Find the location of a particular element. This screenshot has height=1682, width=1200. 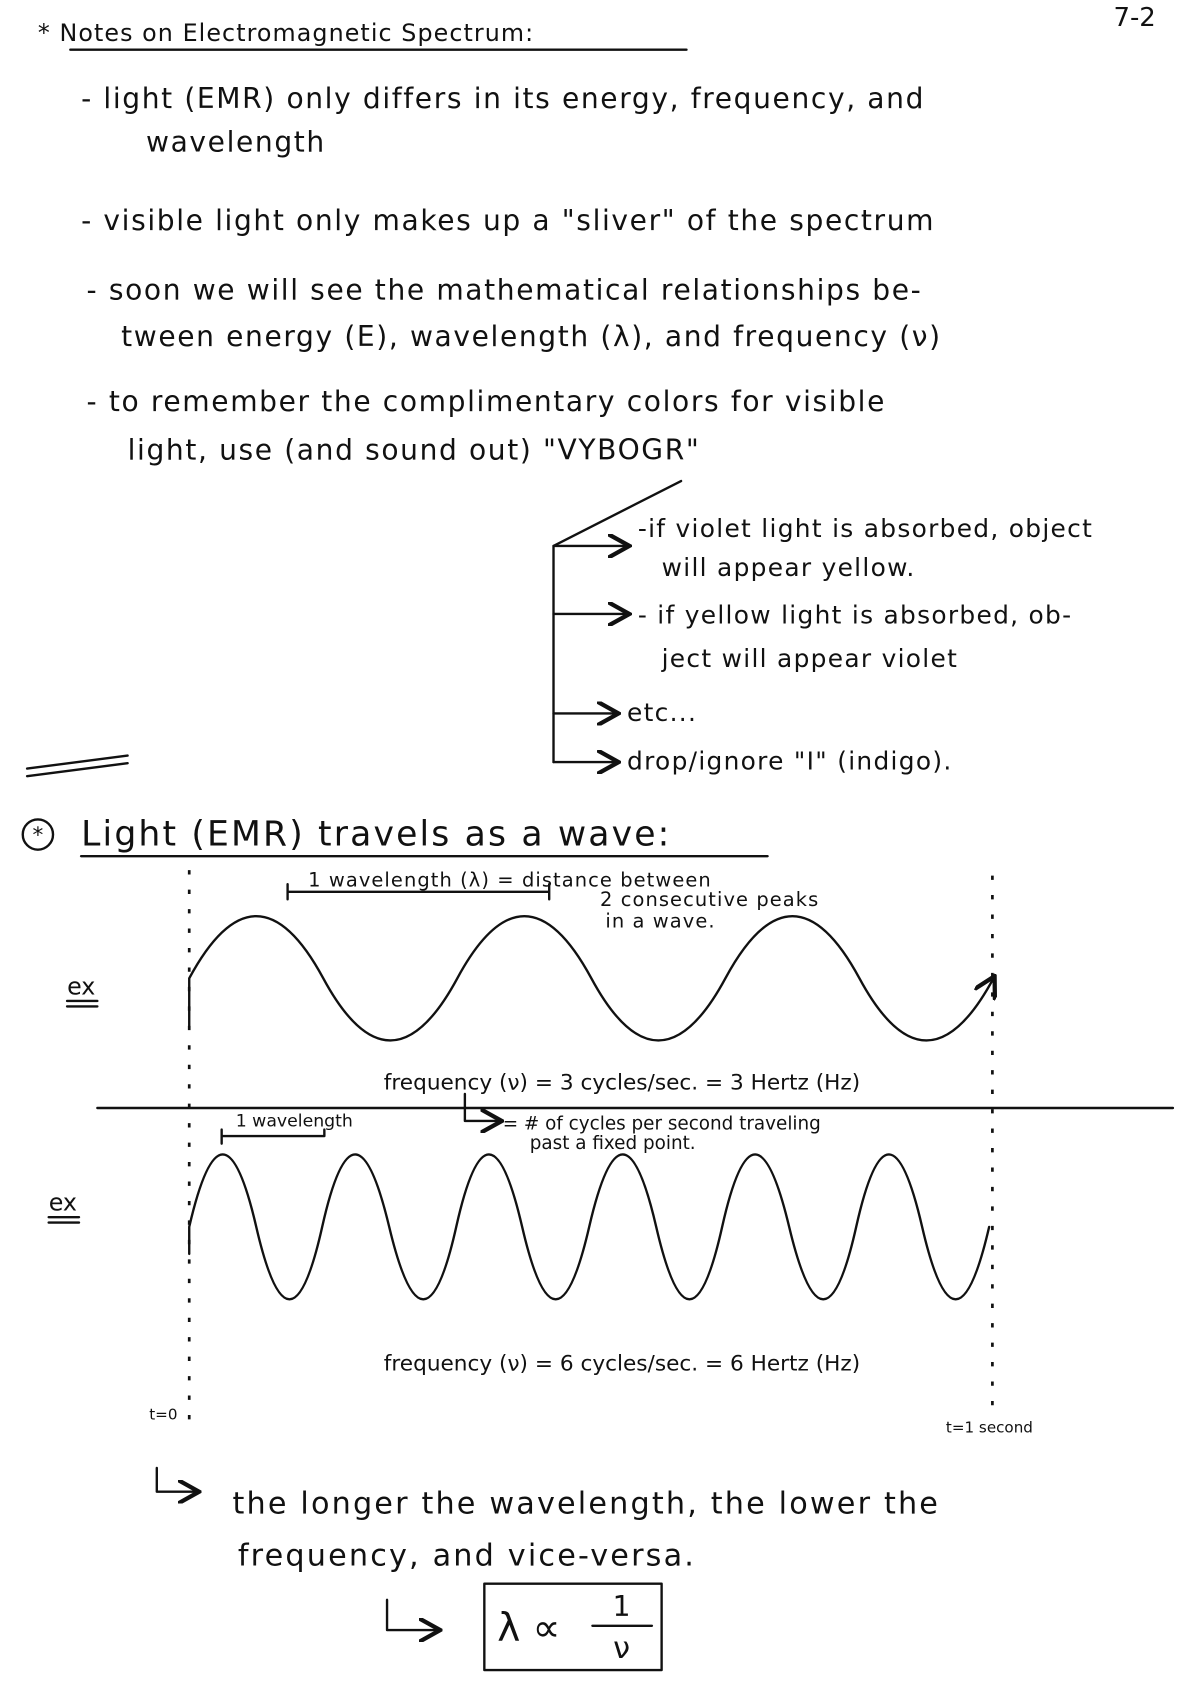

annotation-line: 2 consecutive peaks is located at coordinates (709, 899).